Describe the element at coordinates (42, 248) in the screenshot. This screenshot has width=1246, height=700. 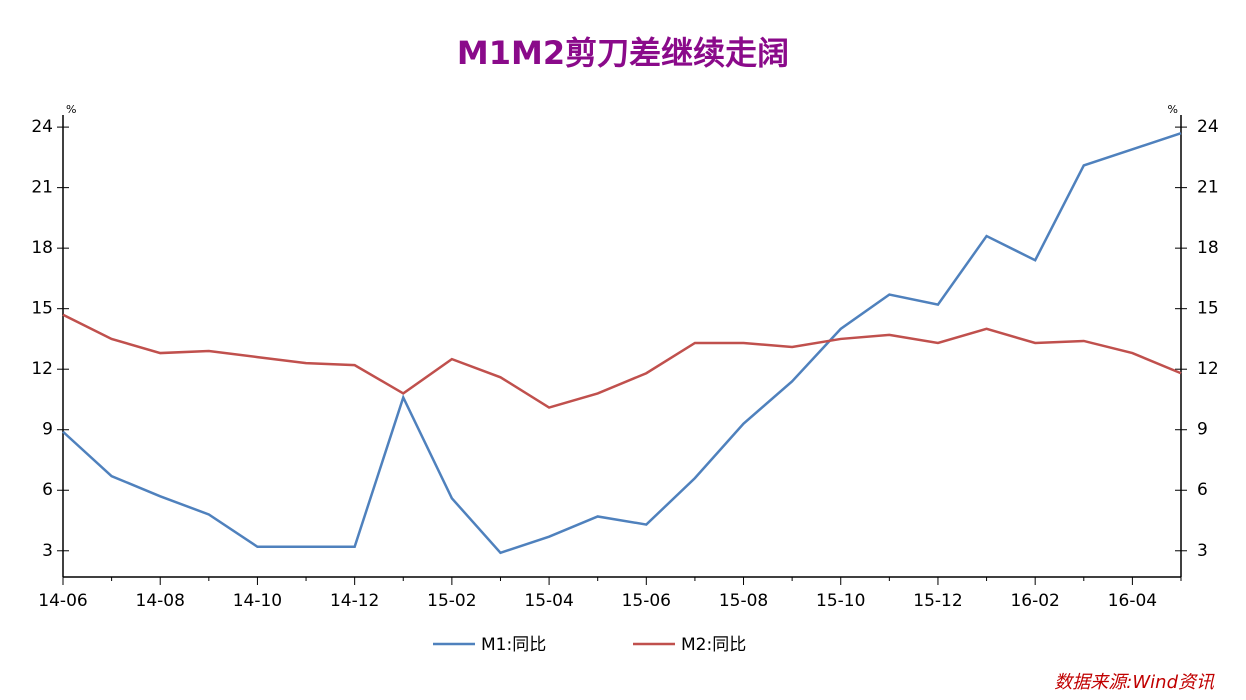
I see `y-tick-label: 18` at that location.